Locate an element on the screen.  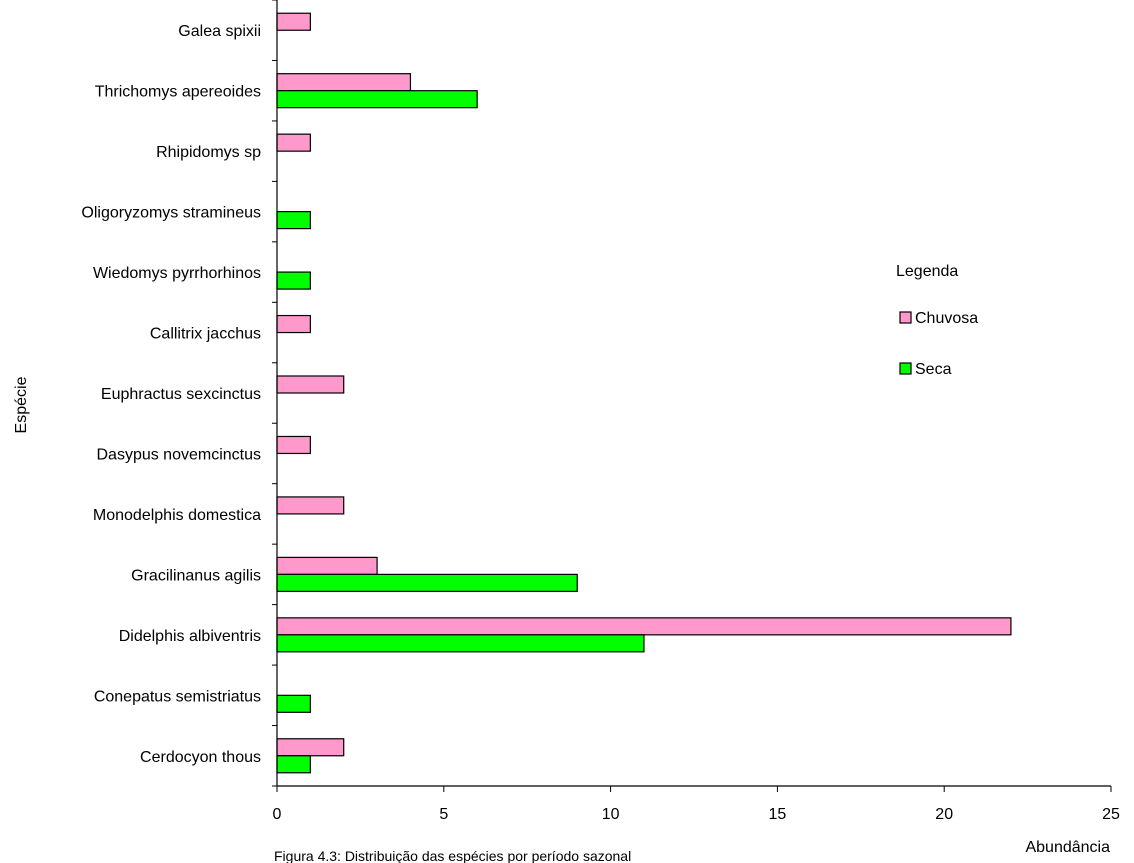
x-tick-label: 25 is located at coordinates (1111, 814).